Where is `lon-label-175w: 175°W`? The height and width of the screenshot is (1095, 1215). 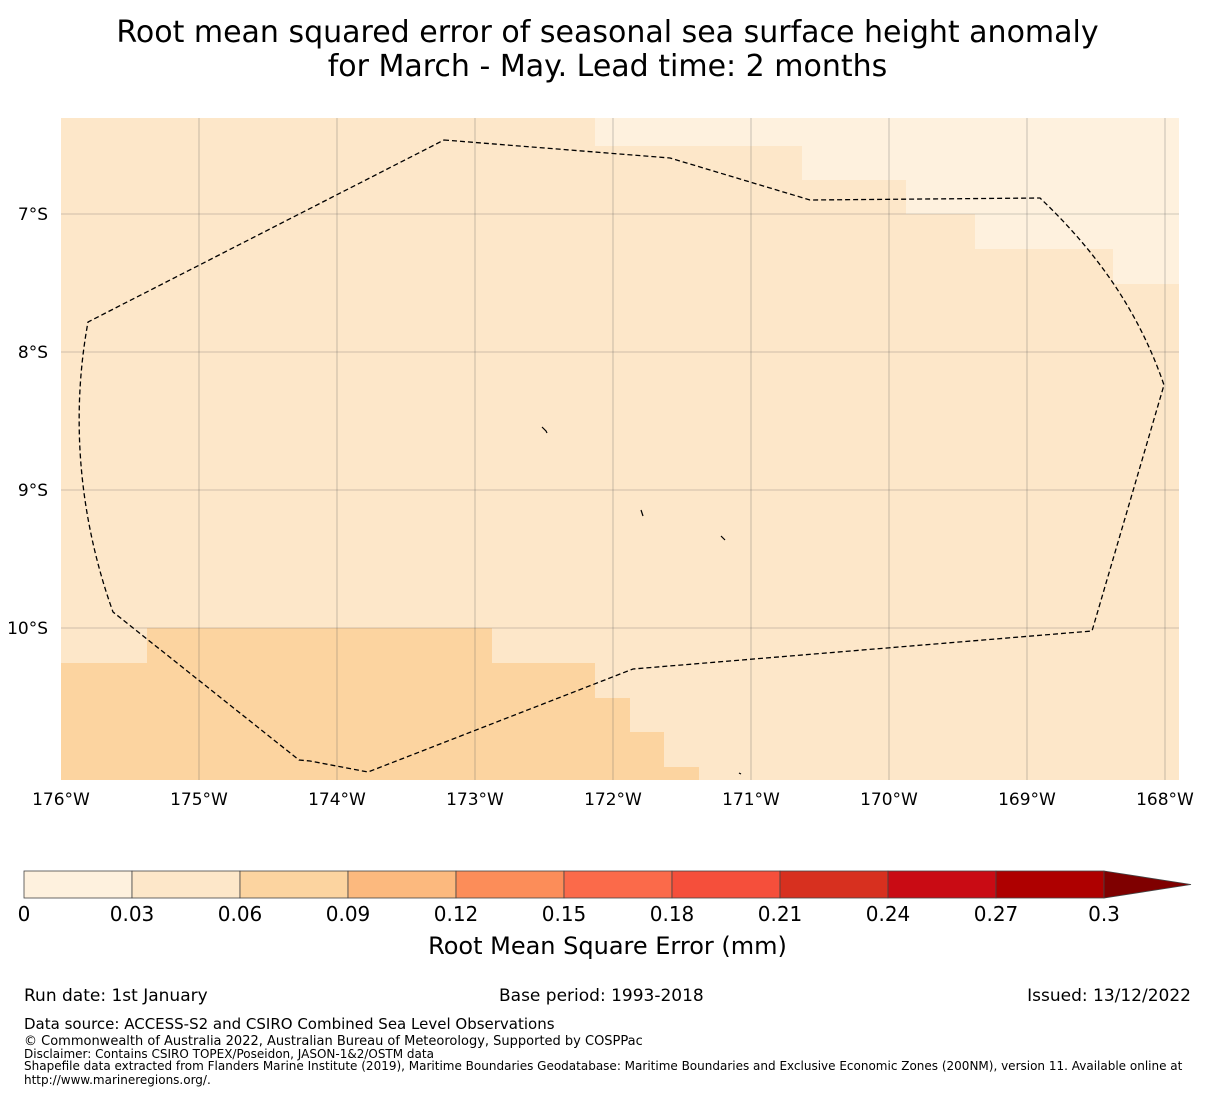 lon-label-175w: 175°W is located at coordinates (199, 800).